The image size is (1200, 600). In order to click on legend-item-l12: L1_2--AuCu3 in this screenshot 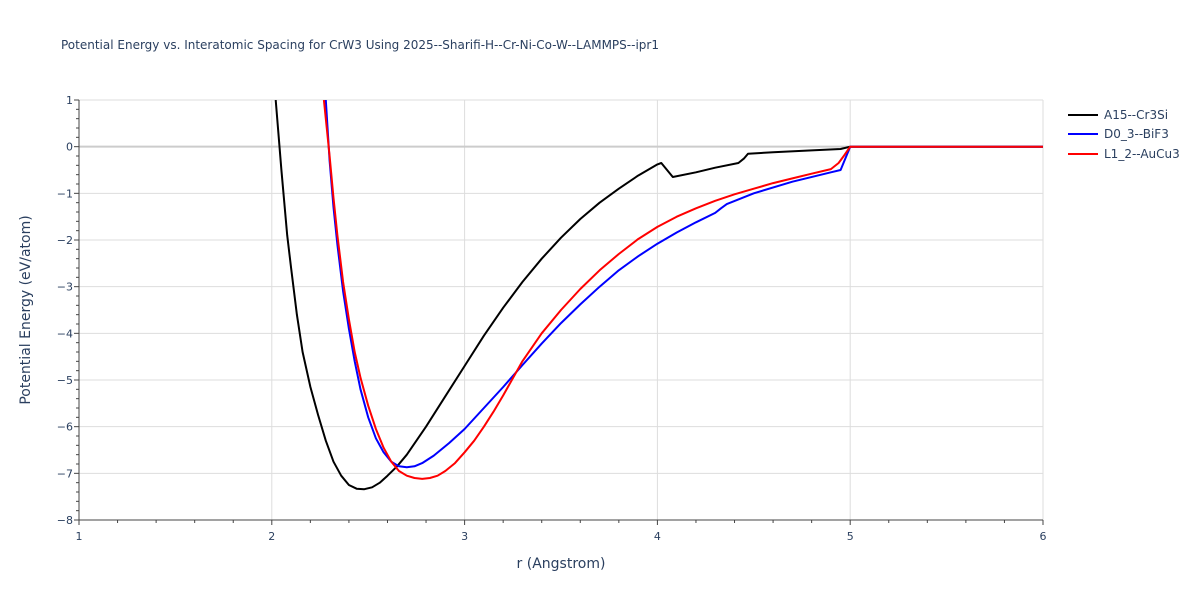, I will do `click(1124, 154)`.